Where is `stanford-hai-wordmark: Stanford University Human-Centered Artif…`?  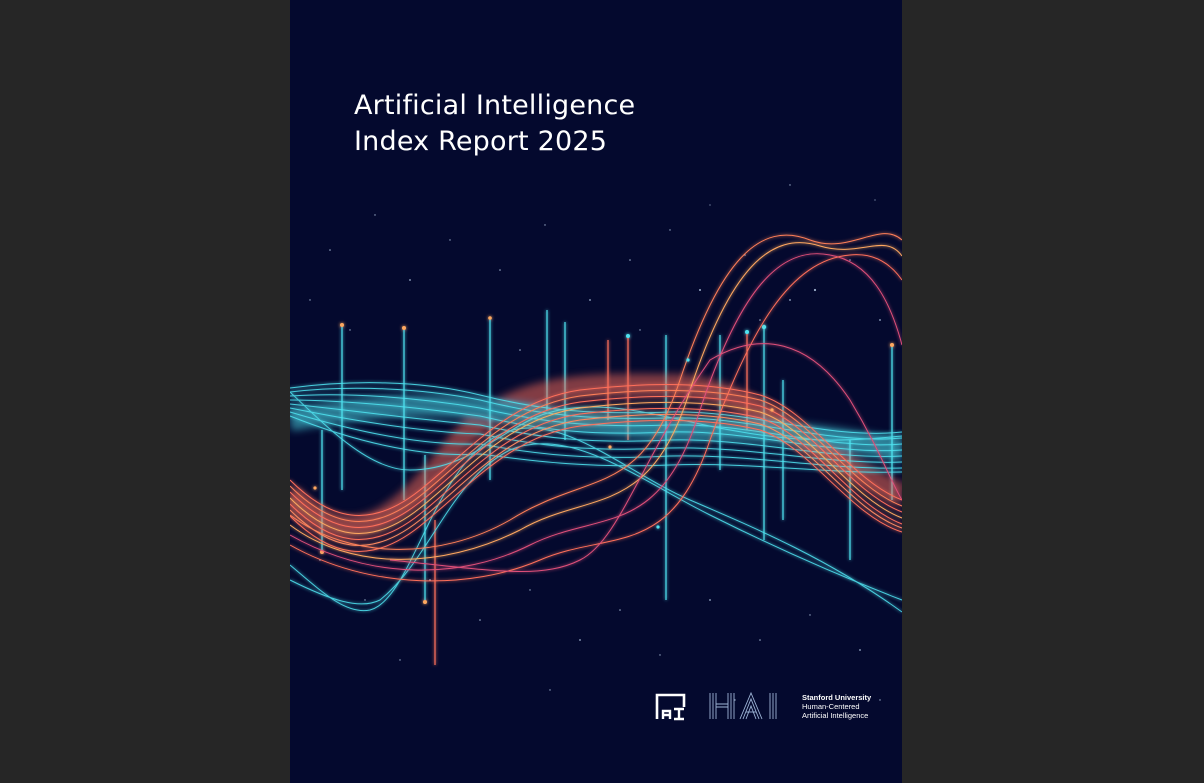 stanford-hai-wordmark: Stanford University Human-Centered Artif… is located at coordinates (836, 706).